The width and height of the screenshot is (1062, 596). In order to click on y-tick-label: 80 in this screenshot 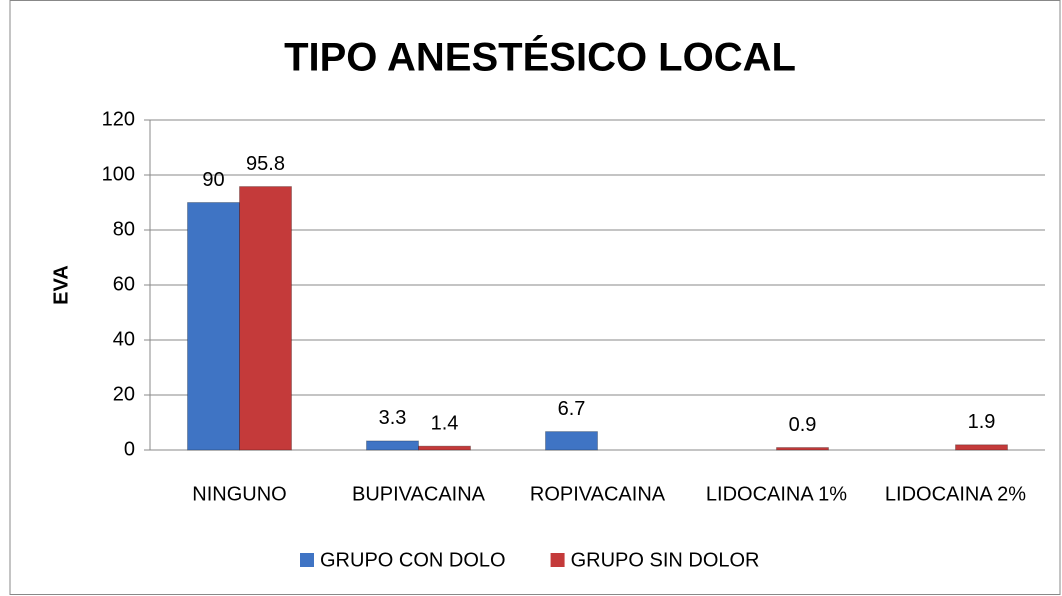, I will do `click(124, 229)`.